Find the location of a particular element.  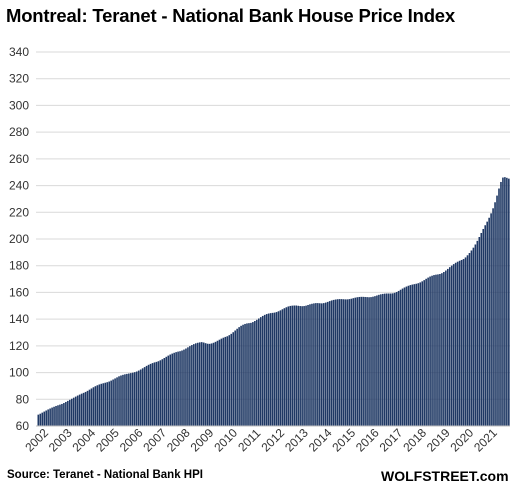

x-tick-label: 2017 is located at coordinates (391, 440).